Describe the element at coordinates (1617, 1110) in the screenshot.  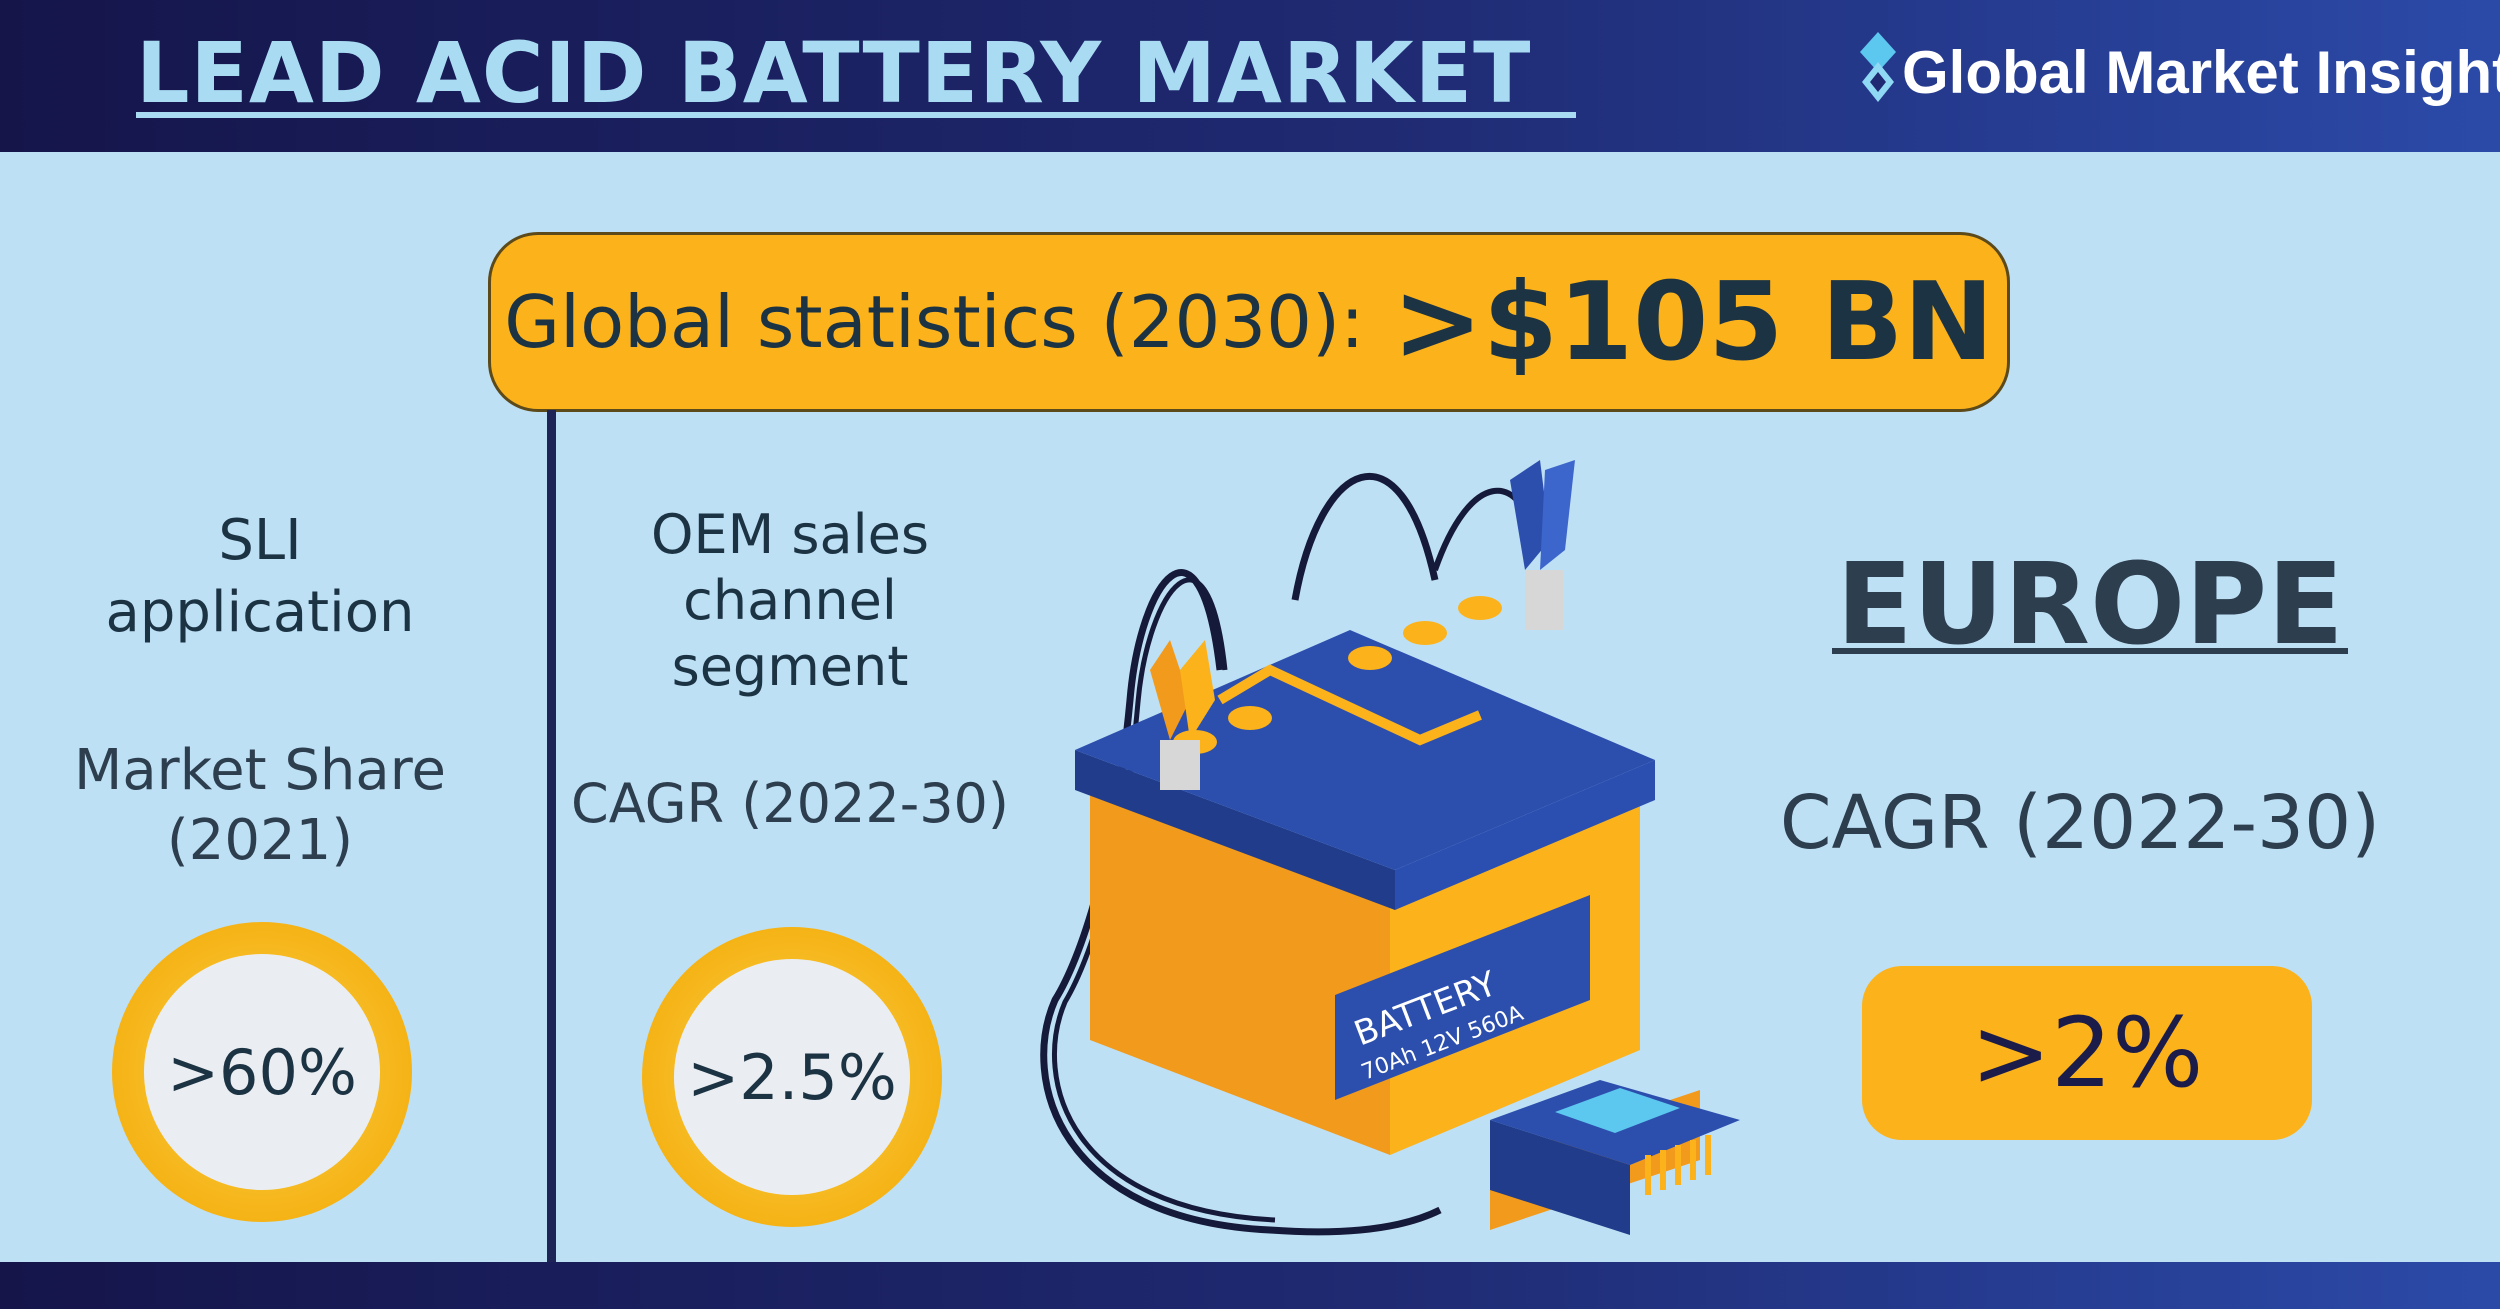
I see `charger-screen` at that location.